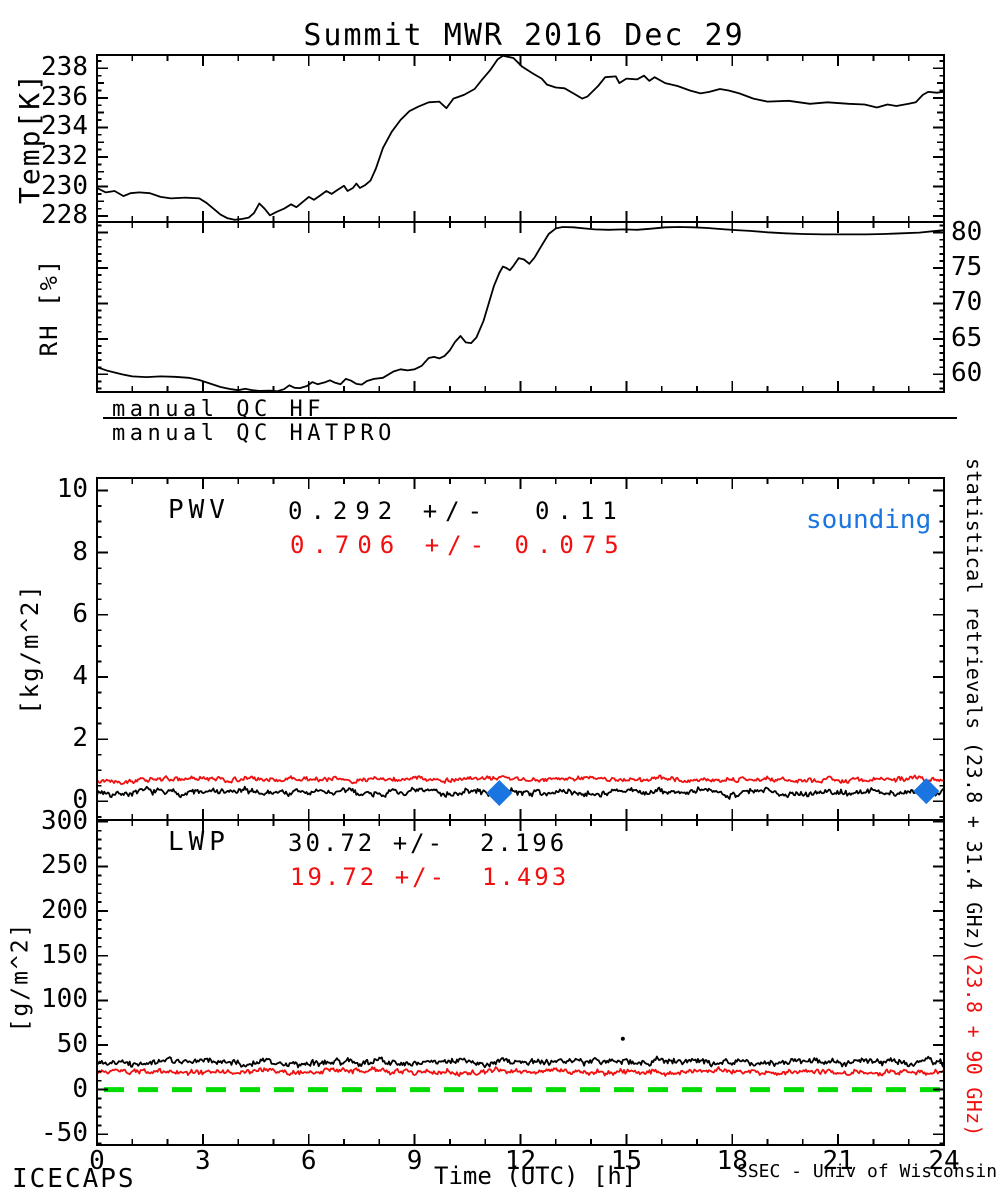 The width and height of the screenshot is (1000, 1200). I want to click on tick-label: 50, so click(72, 1044).